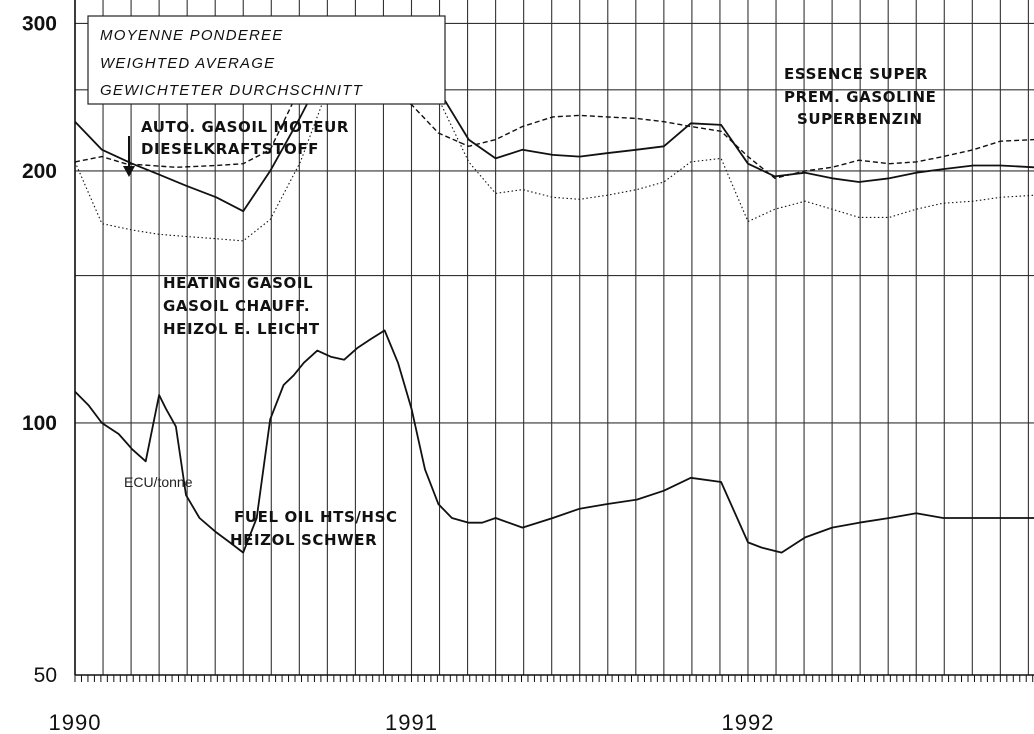 The width and height of the screenshot is (1034, 734). Describe the element at coordinates (314, 528) in the screenshot. I see `label-fuel-oil: FUEL OIL HTS/HSC HEIZOL SCHWER` at that location.